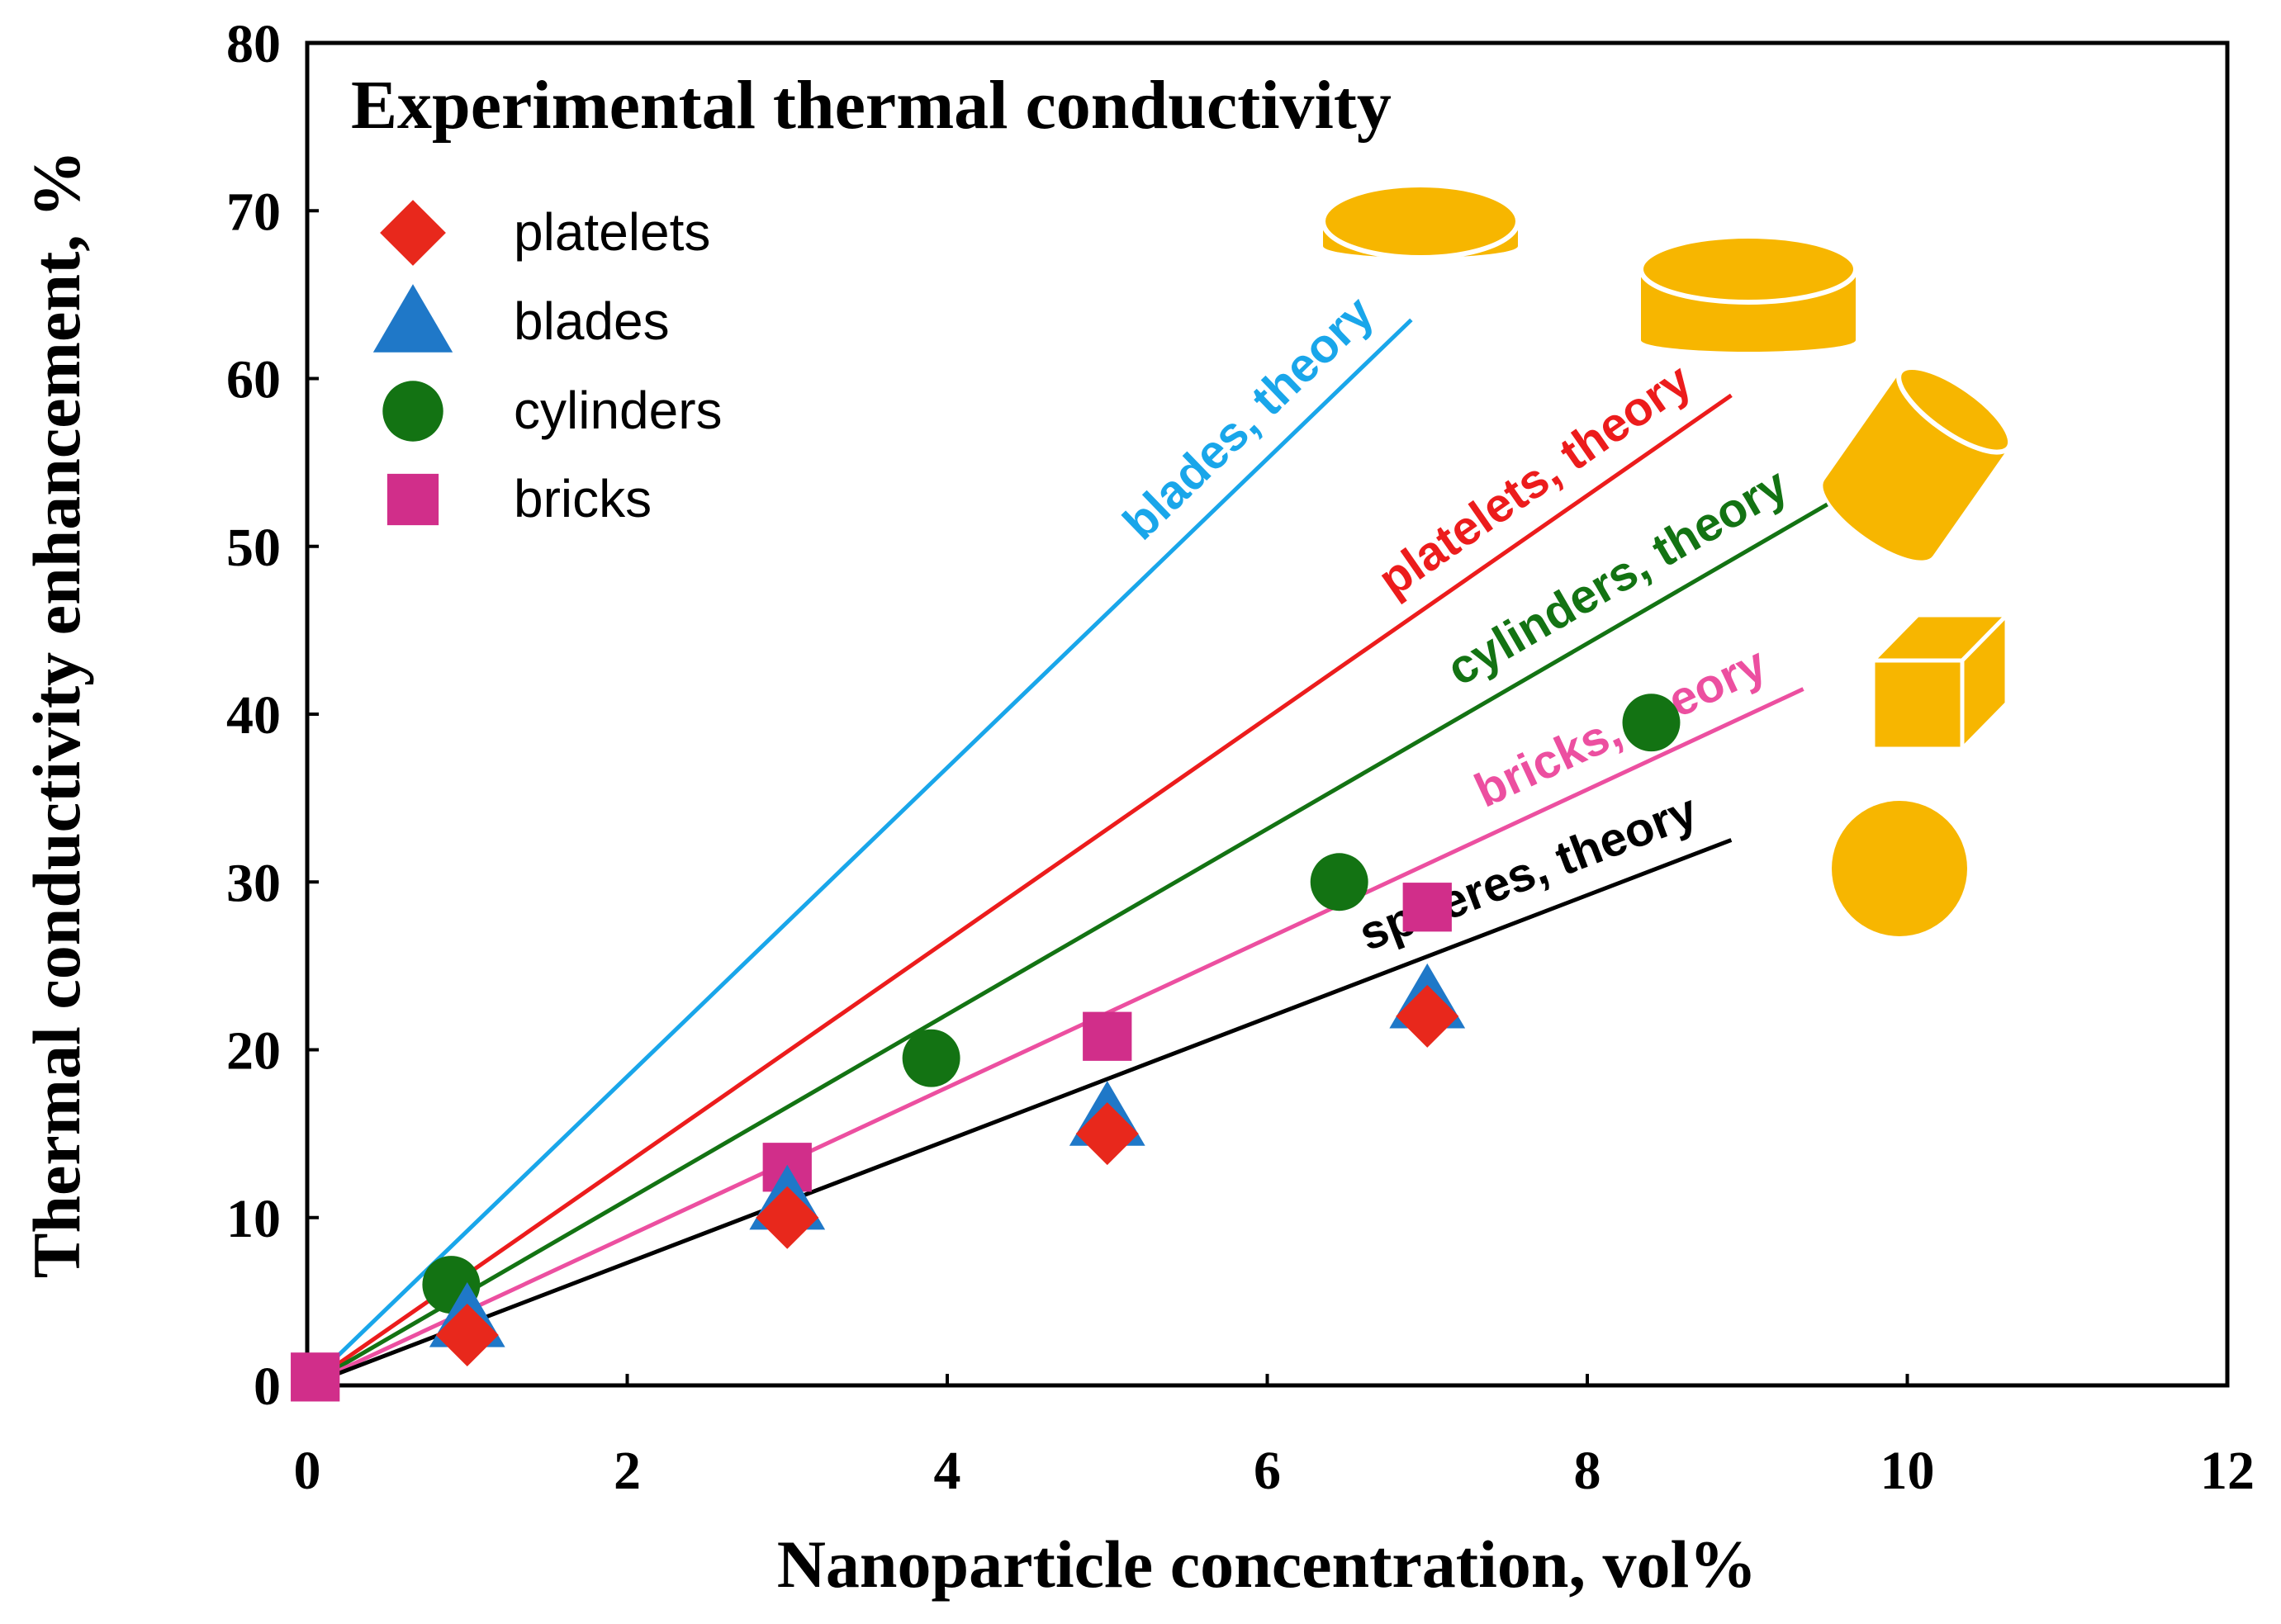  What do you see at coordinates (871, 105) in the screenshot?
I see `chart-title: Experimental thermal conductivity` at bounding box center [871, 105].